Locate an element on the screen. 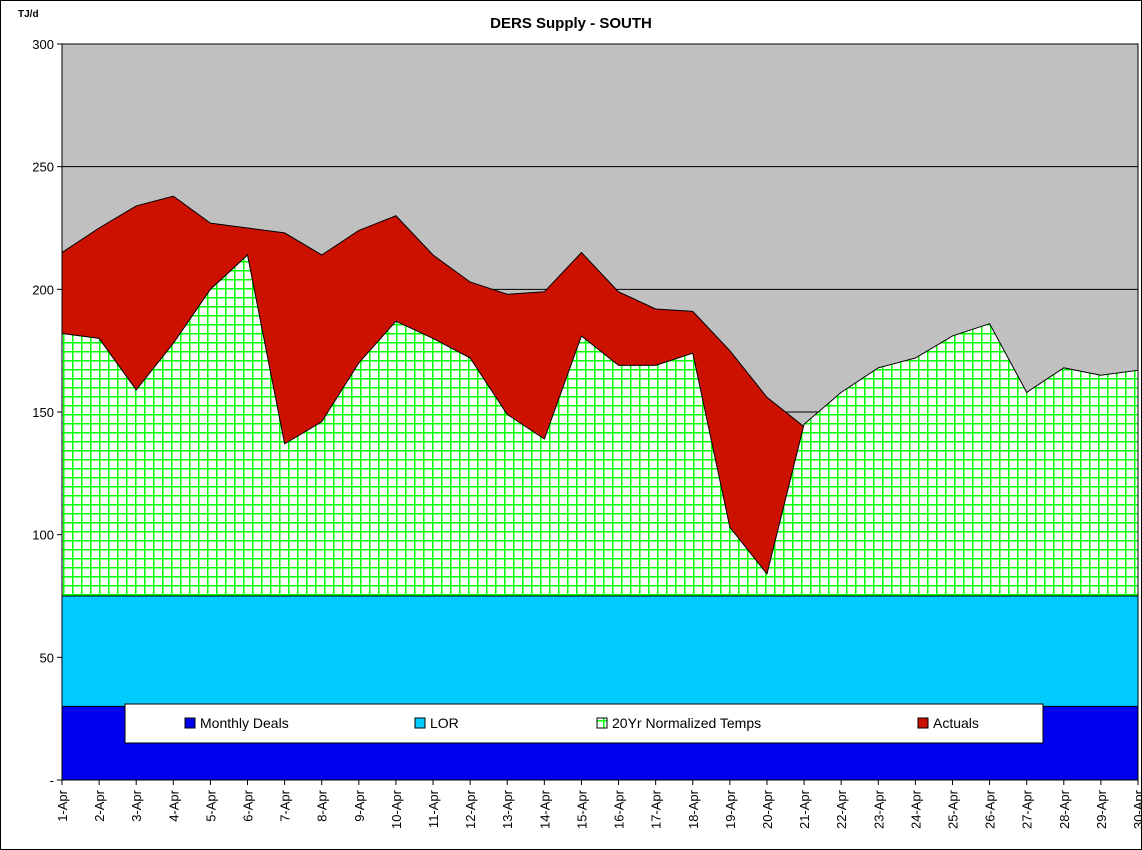  y-axis-label: TJ/d is located at coordinates (28, 14).